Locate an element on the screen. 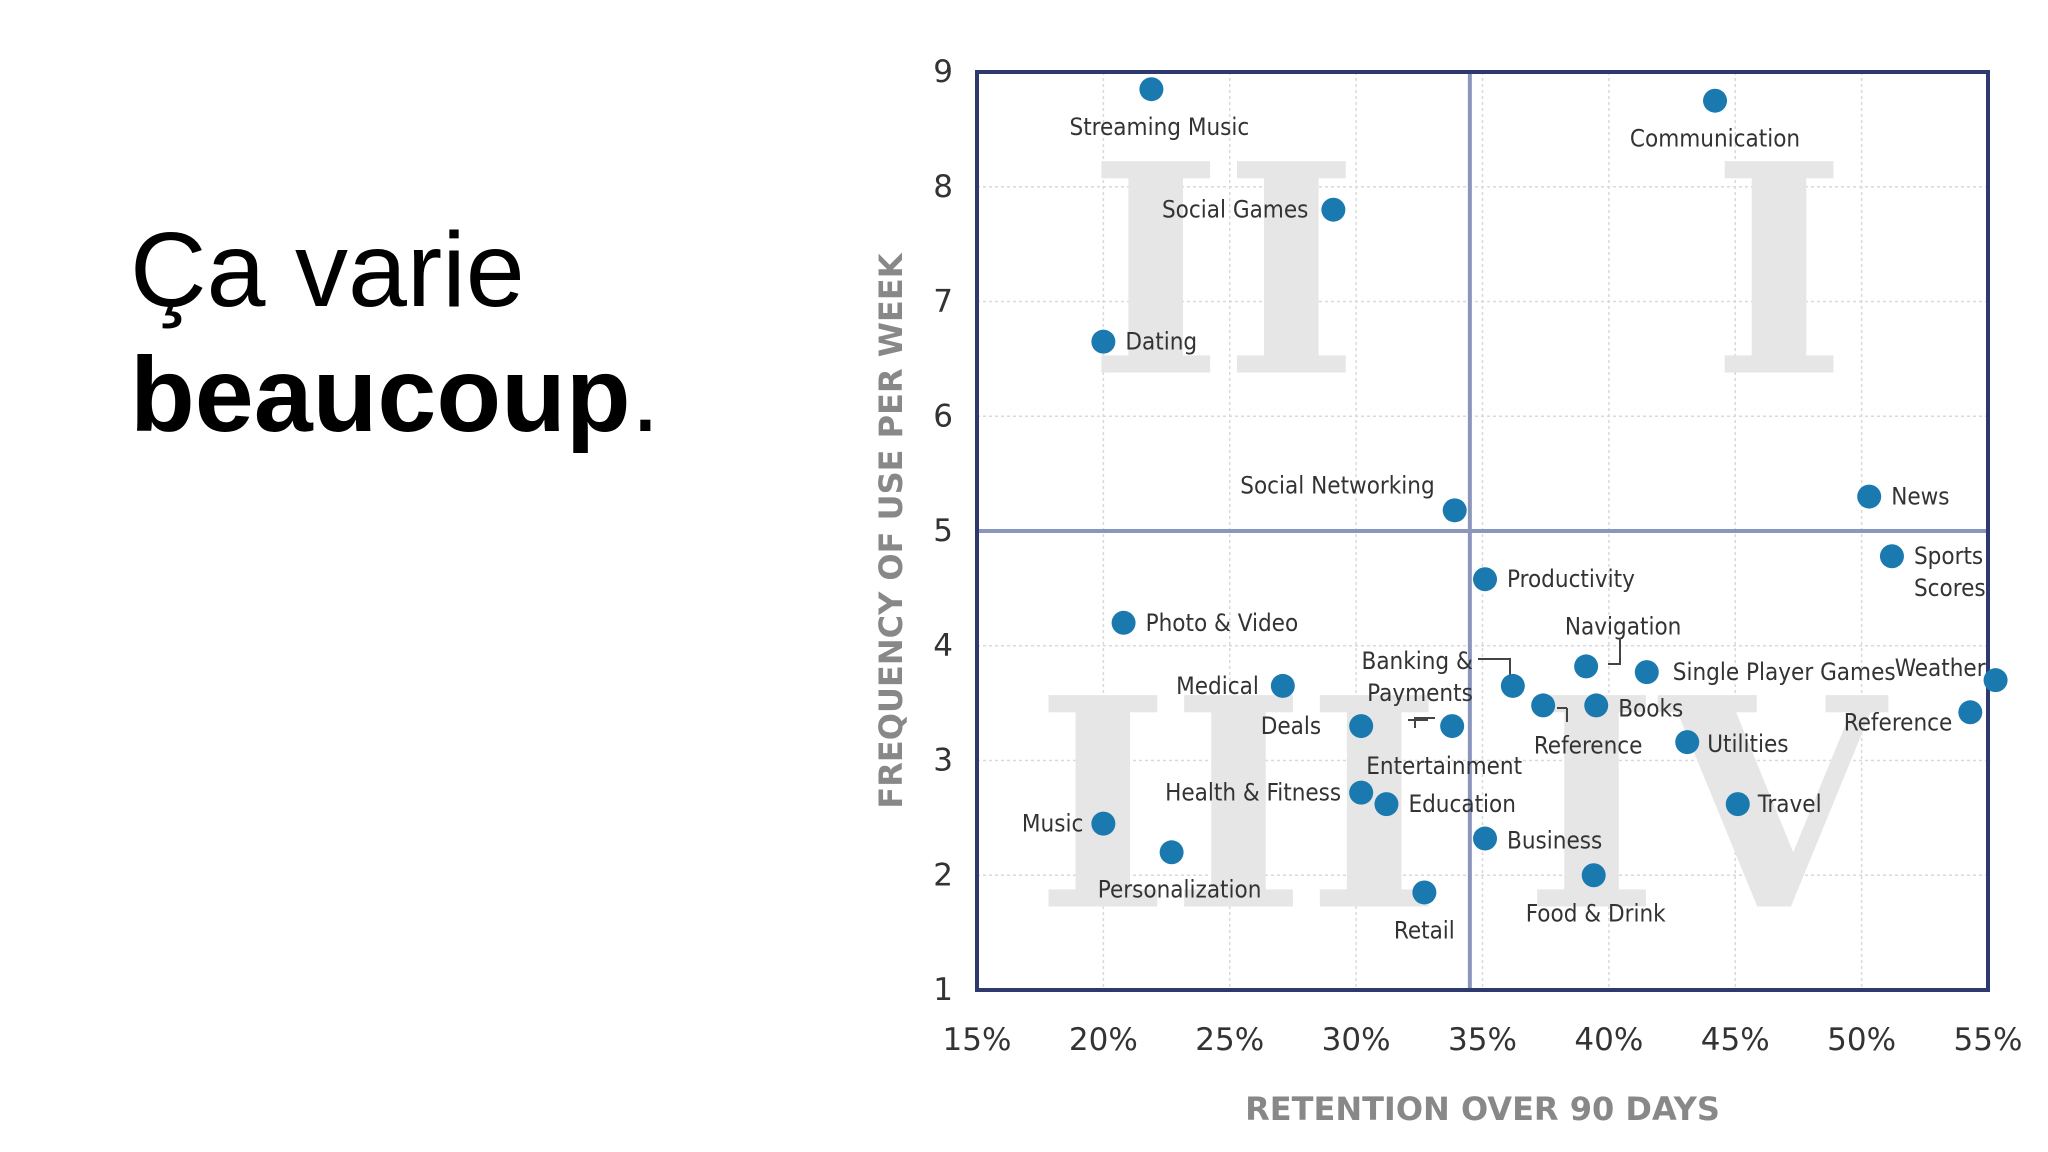 The image size is (2048, 1152). x-axis-title: RETENTION OVER 90 DAYS is located at coordinates (1482, 1109).